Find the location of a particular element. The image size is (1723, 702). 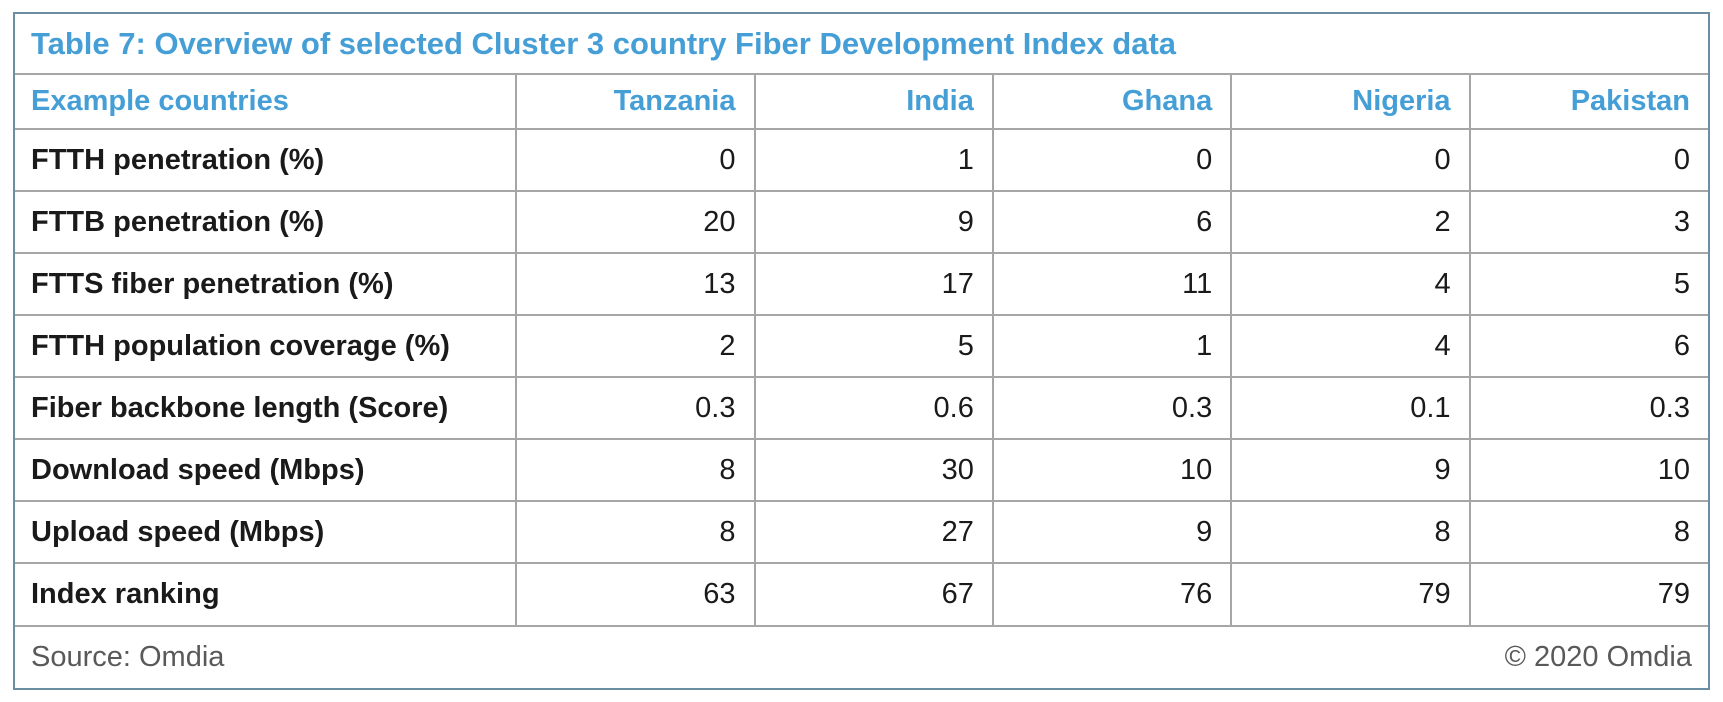

row-label: Index ranking is located at coordinates (266, 593).